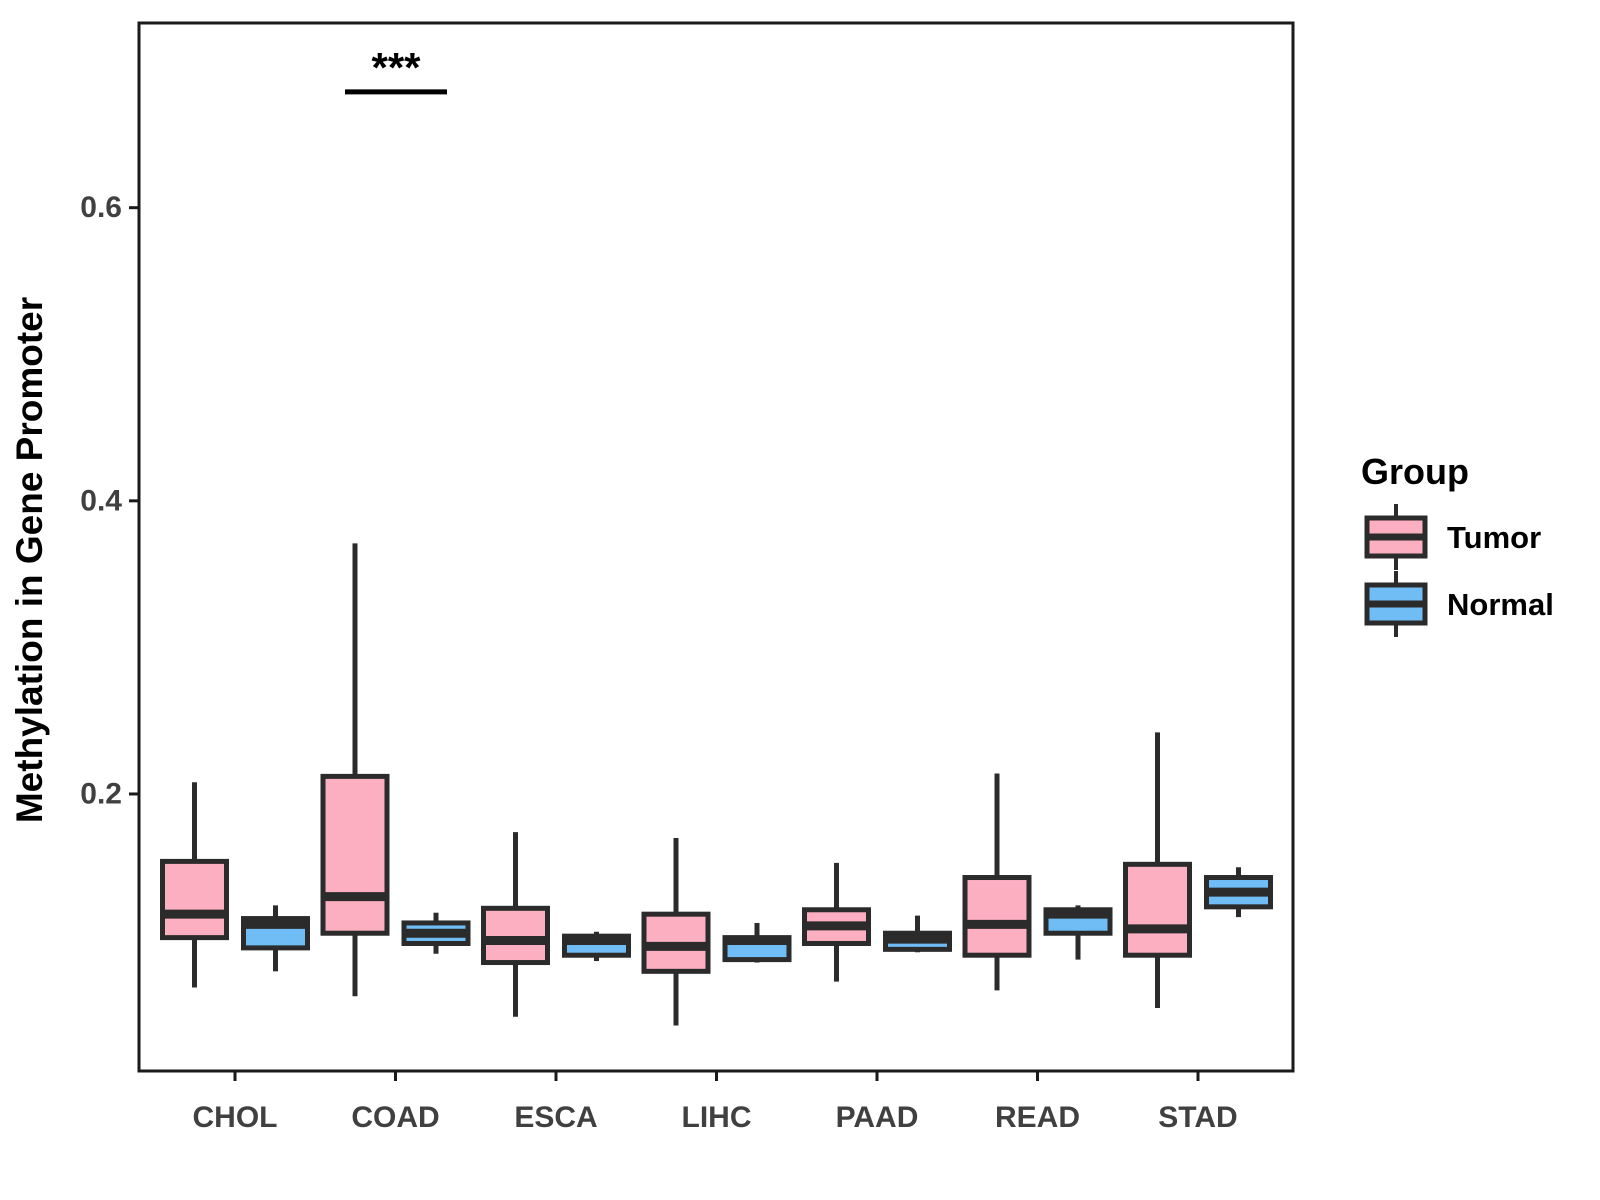 This screenshot has width=1600, height=1200. Describe the element at coordinates (101, 207) in the screenshot. I see `y-tick-label-0.6: 0.6` at that location.